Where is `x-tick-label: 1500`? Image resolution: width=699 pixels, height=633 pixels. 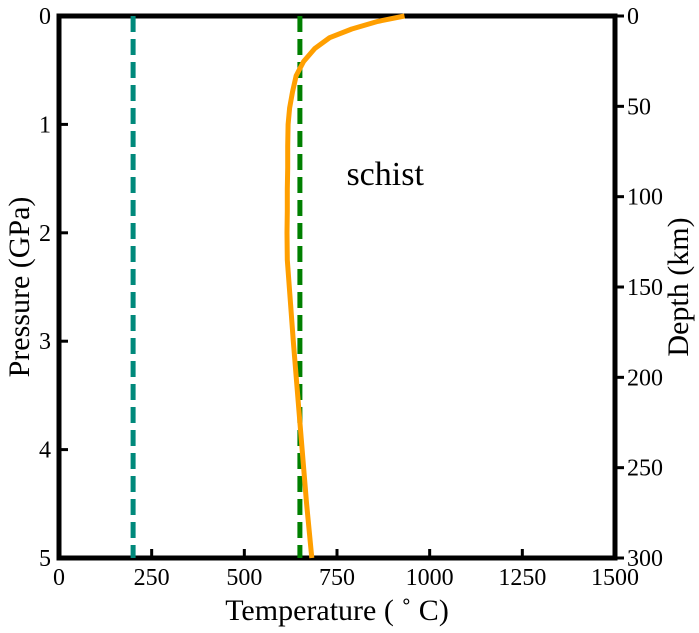
x-tick-label: 1500 is located at coordinates (615, 578).